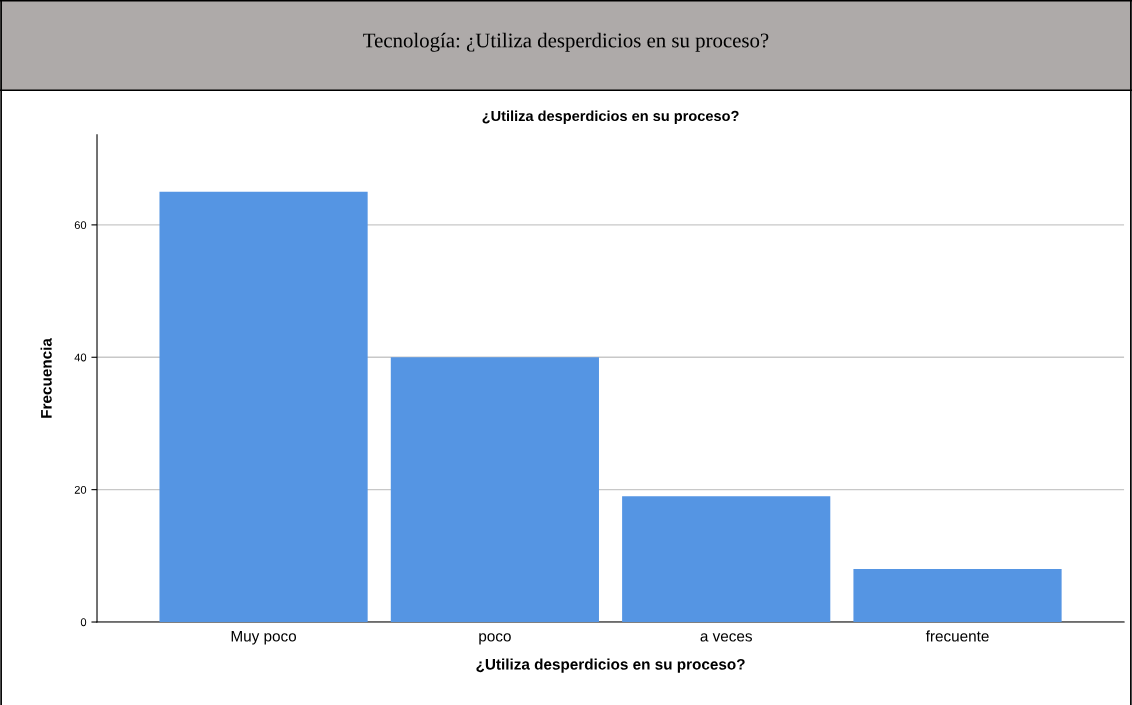  What do you see at coordinates (80, 357) in the screenshot?
I see `y-tick-label: 40` at bounding box center [80, 357].